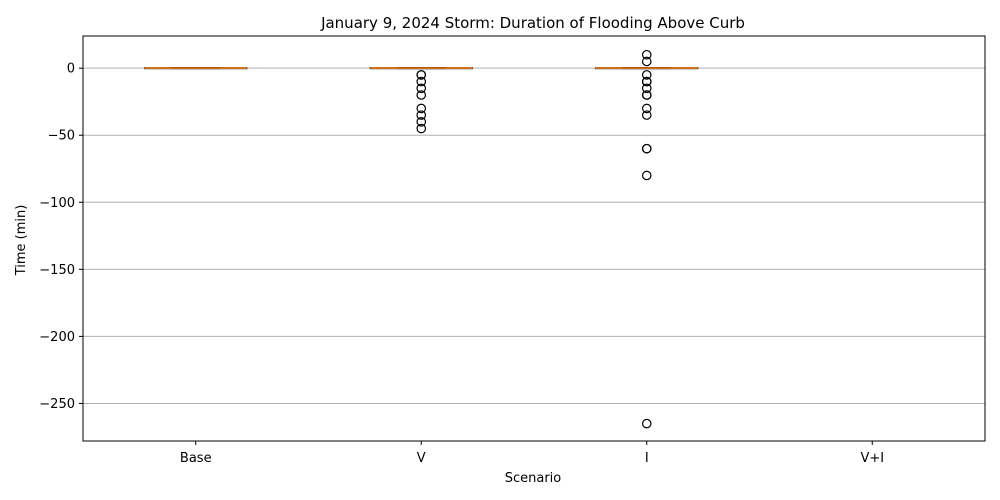  What do you see at coordinates (872, 458) in the screenshot?
I see `x-tick-label: V+I` at bounding box center [872, 458].